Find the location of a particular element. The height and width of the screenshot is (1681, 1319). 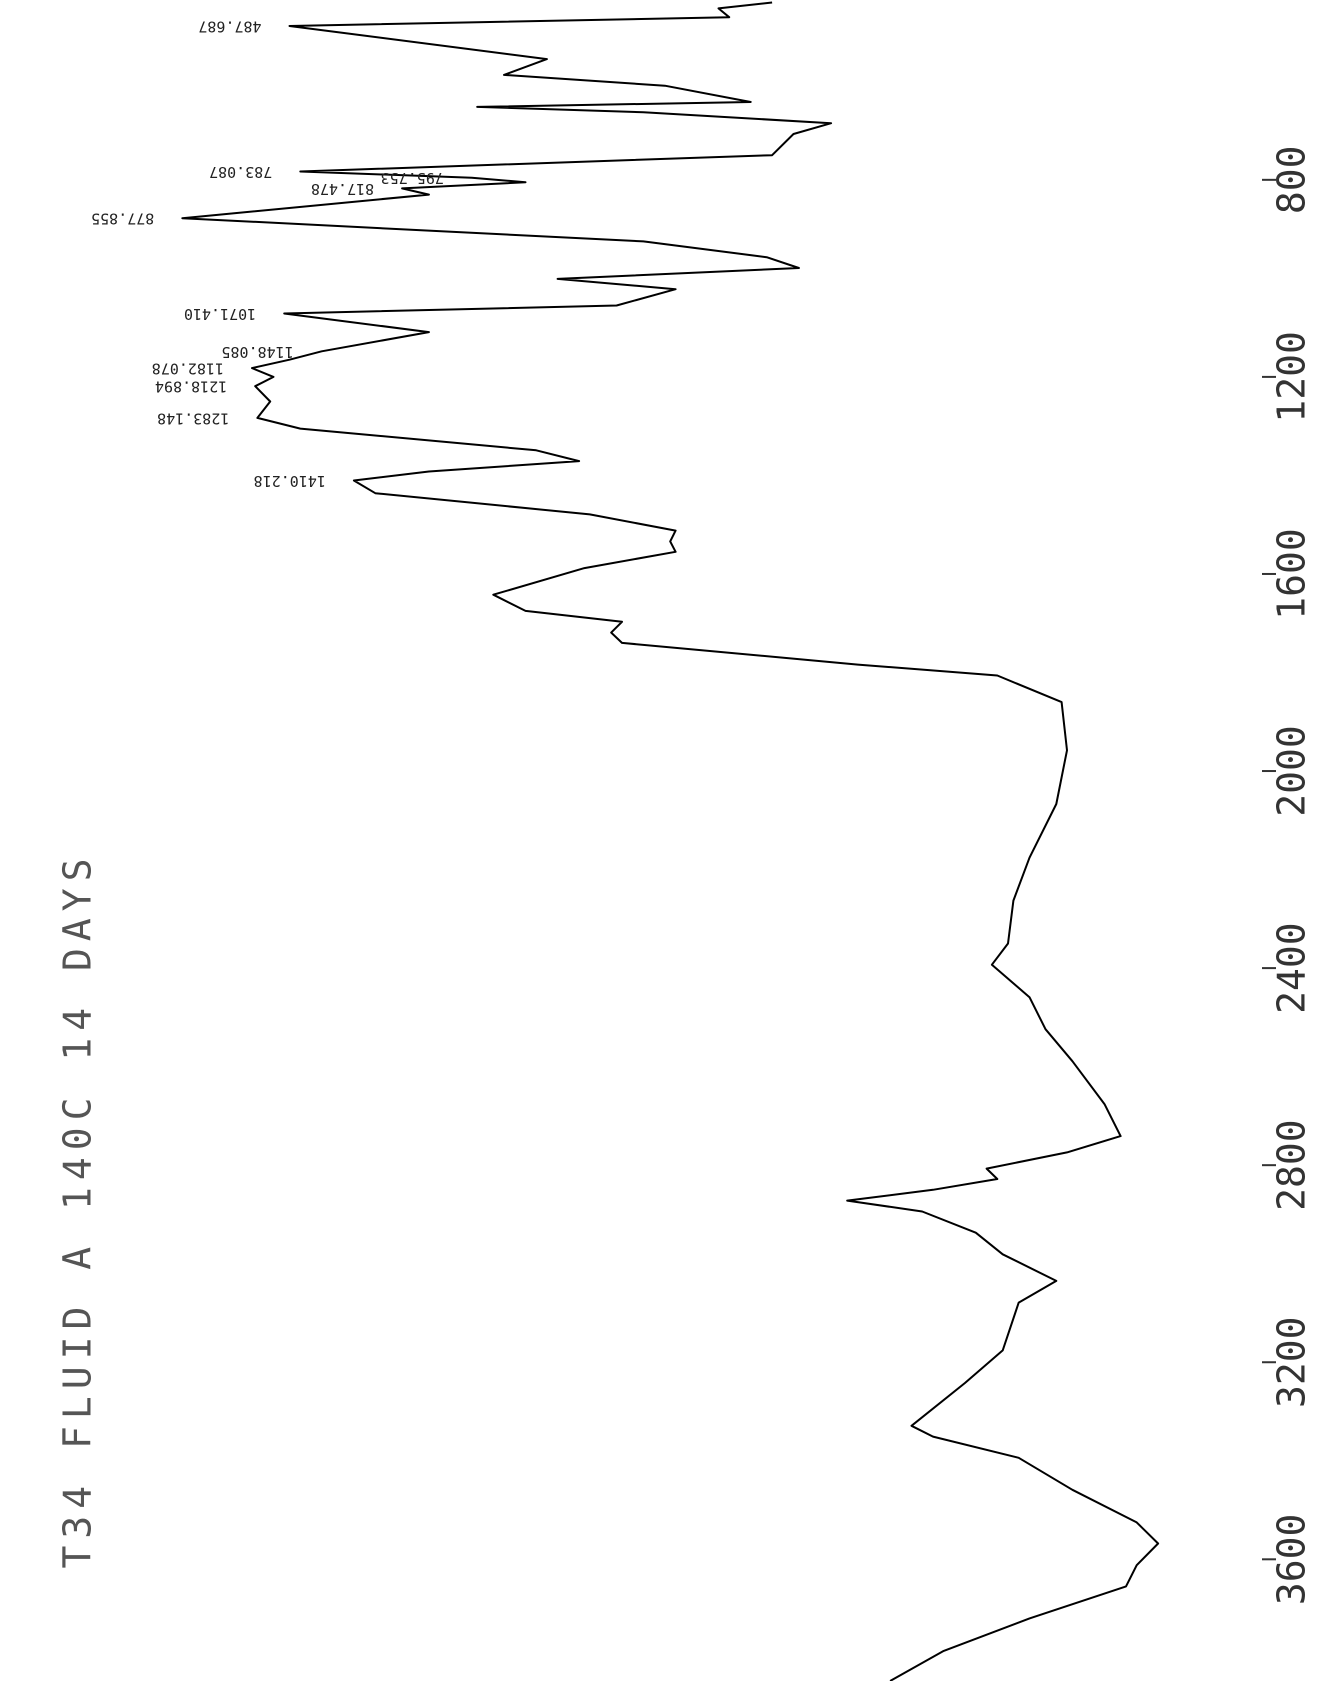

peak-label: 795.753 is located at coordinates (412, 178).